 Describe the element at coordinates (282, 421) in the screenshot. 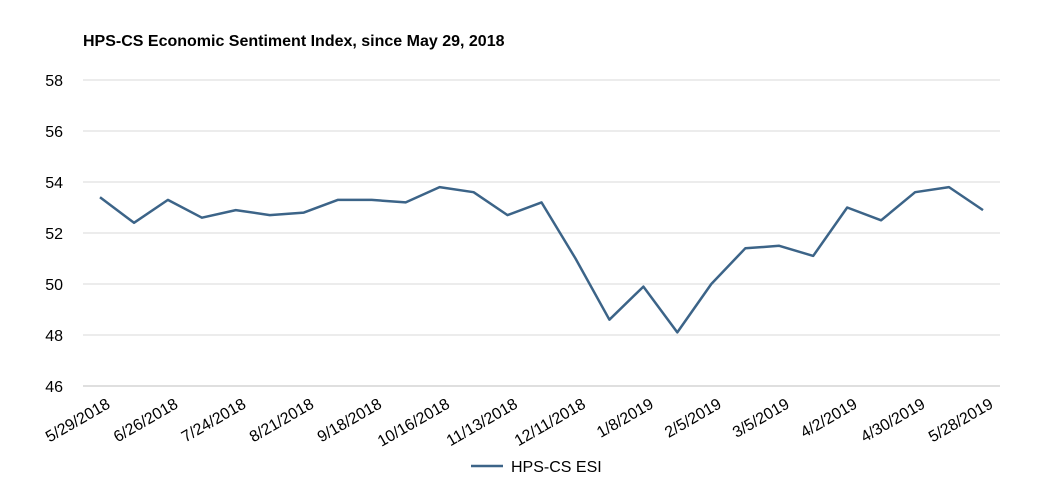

I see `x-tick-label: 8/21/2018` at that location.